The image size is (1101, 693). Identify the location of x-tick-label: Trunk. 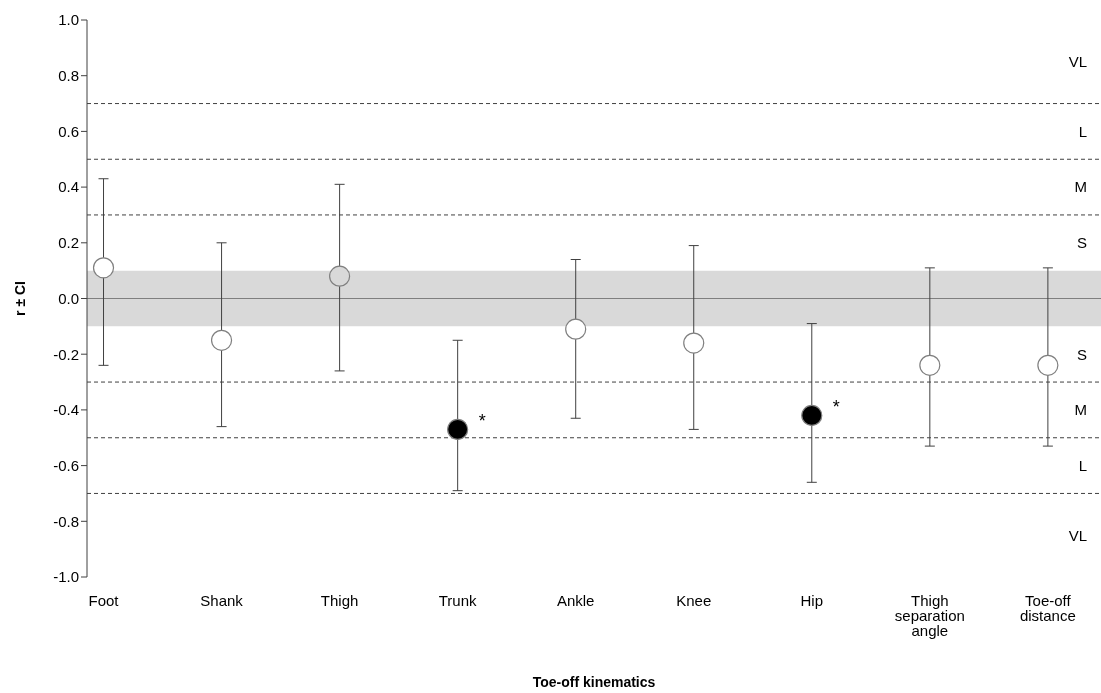
(458, 600).